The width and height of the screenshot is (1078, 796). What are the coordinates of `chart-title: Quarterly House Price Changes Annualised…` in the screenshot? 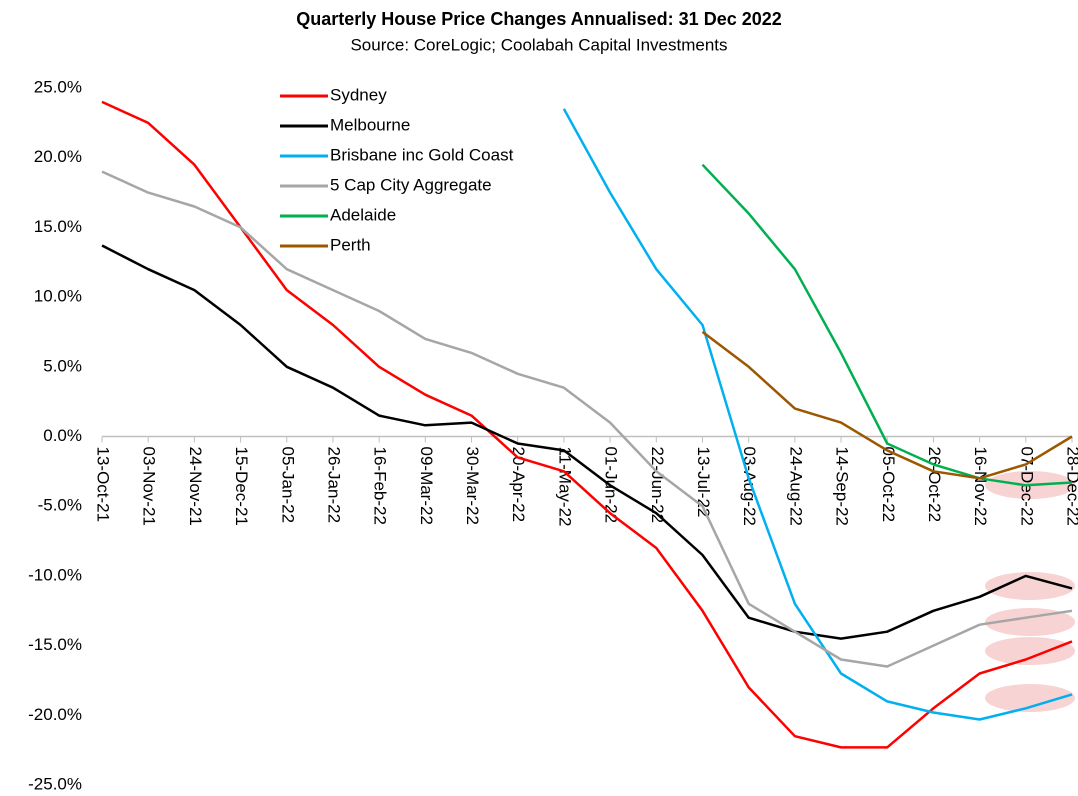 It's located at (539, 19).